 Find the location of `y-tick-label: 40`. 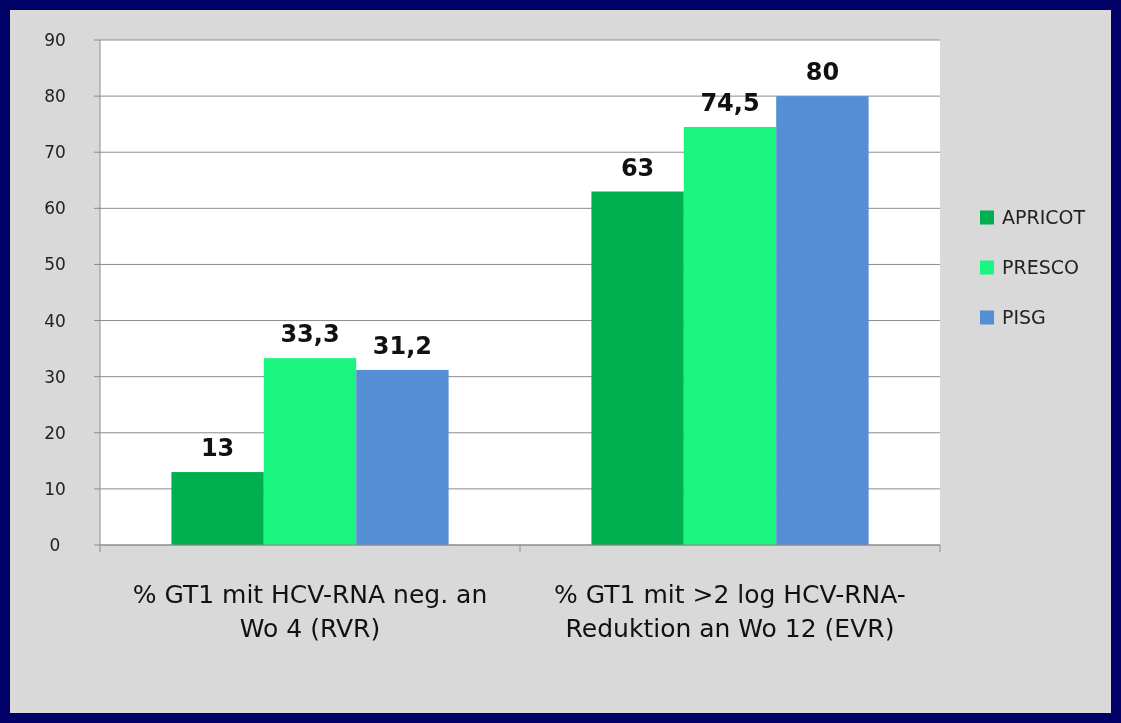

y-tick-label: 40 is located at coordinates (55, 320).